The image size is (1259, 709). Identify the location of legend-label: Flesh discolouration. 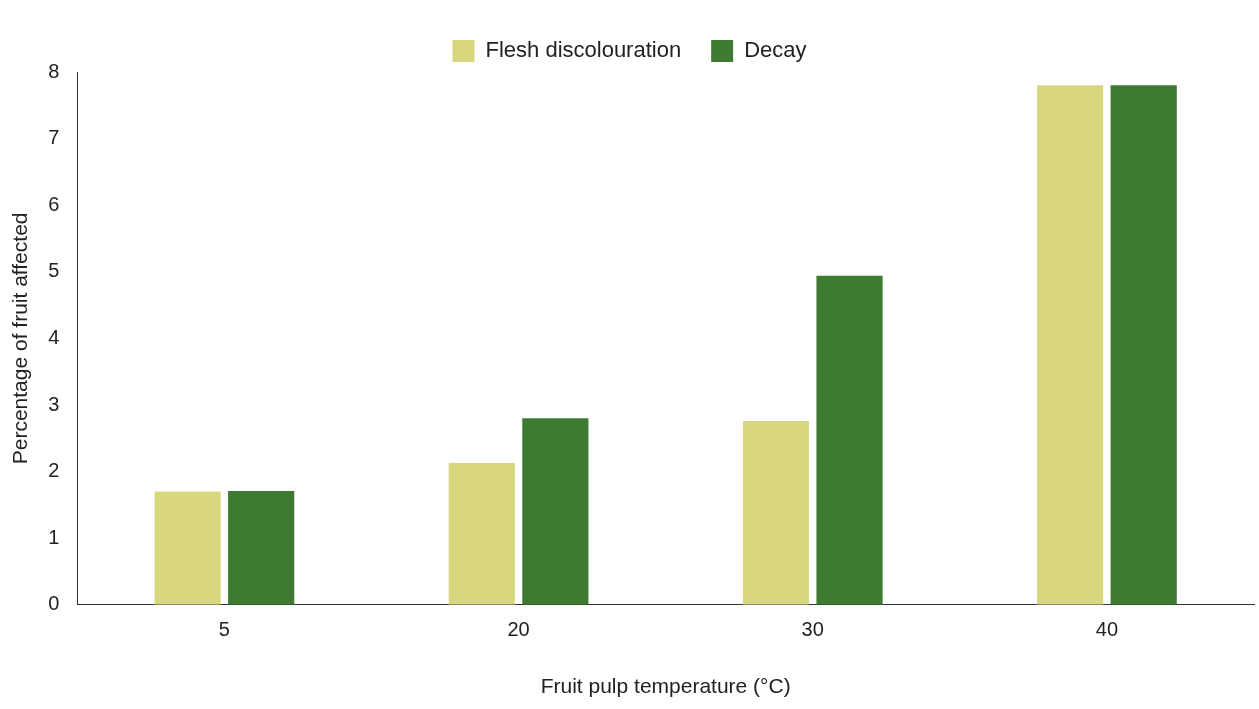
(583, 50).